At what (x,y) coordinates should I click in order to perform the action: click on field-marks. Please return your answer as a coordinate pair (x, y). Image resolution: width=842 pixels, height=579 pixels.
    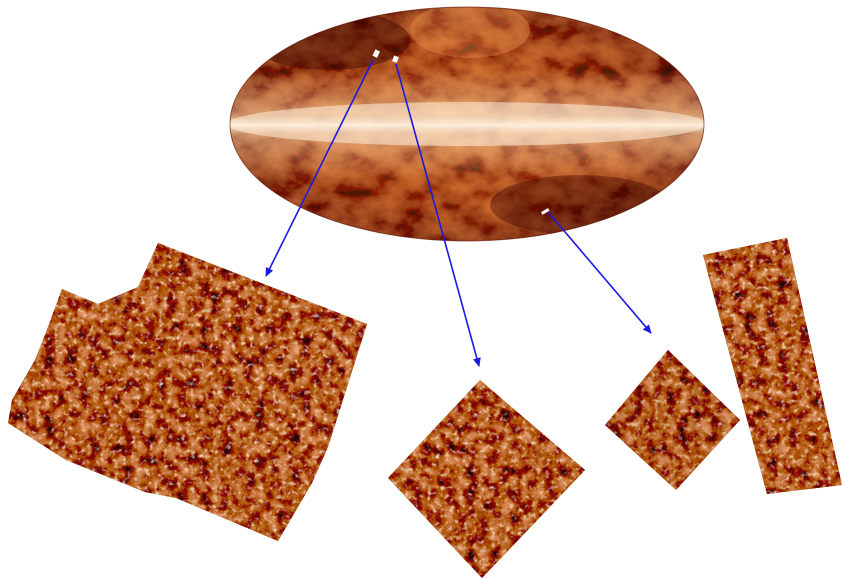
    Looking at the image, I should click on (461, 132).